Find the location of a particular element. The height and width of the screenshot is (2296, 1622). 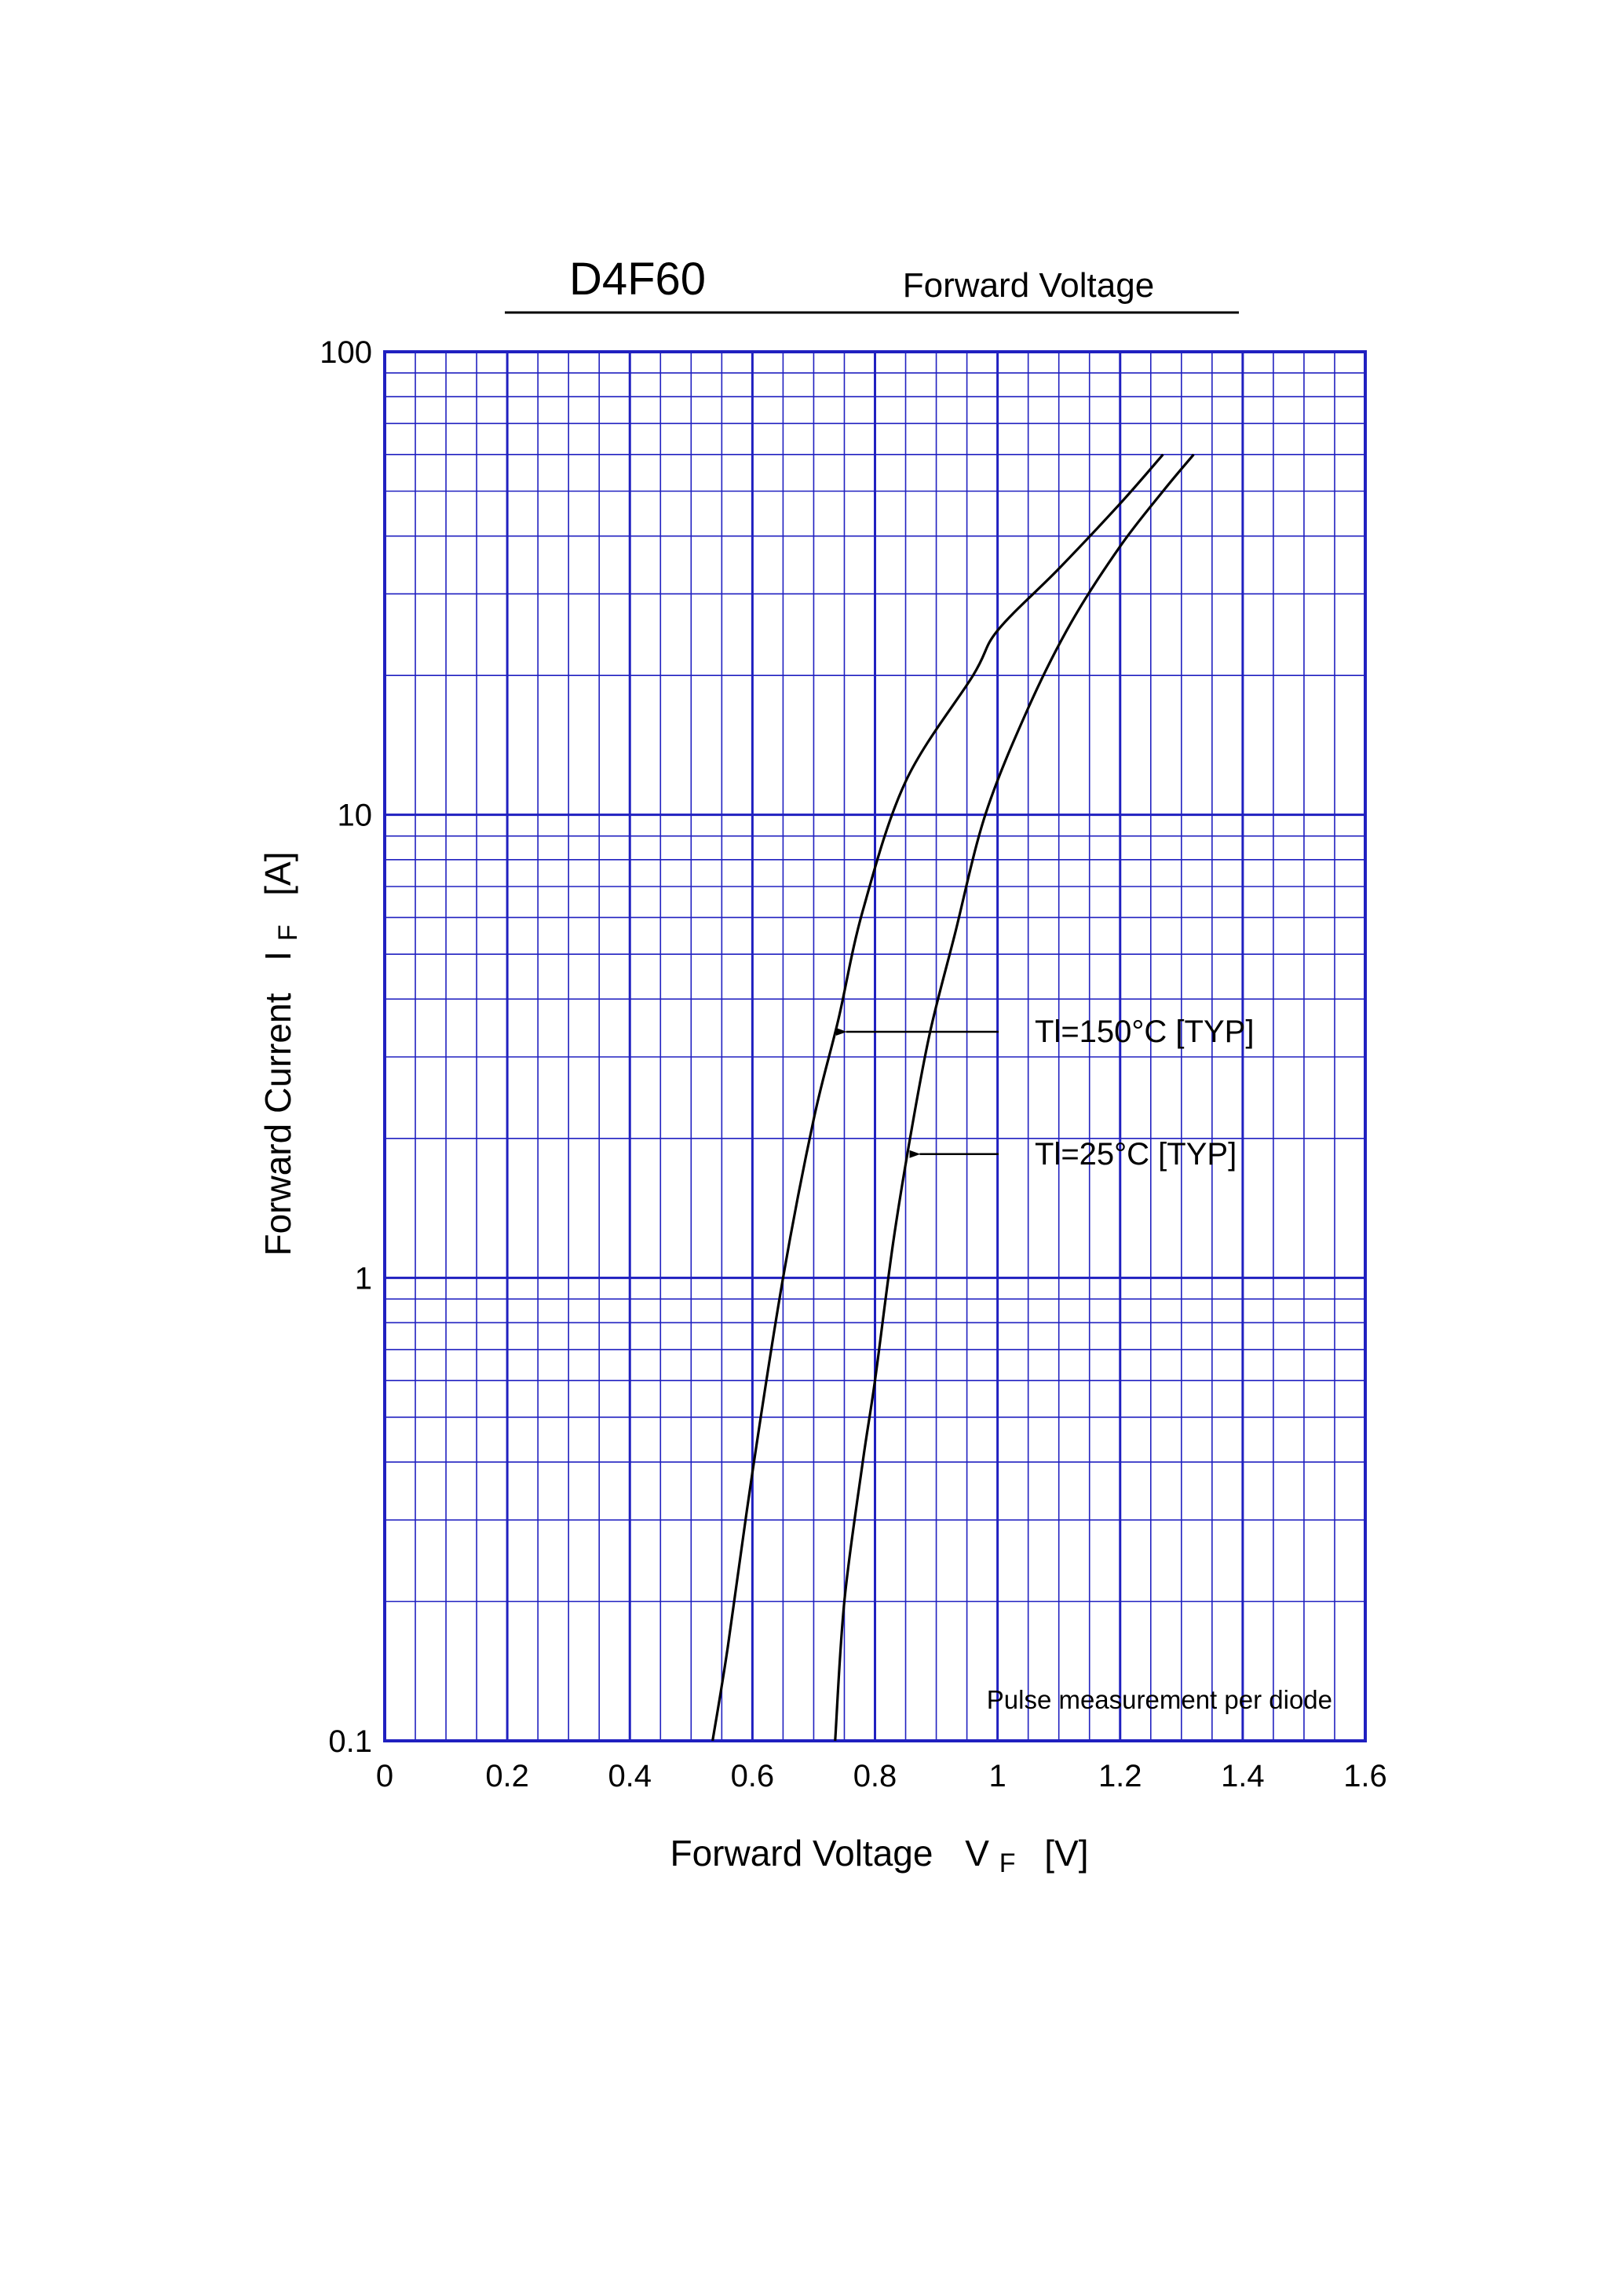

y-axis-label-subscript: F is located at coordinates (288, 933).